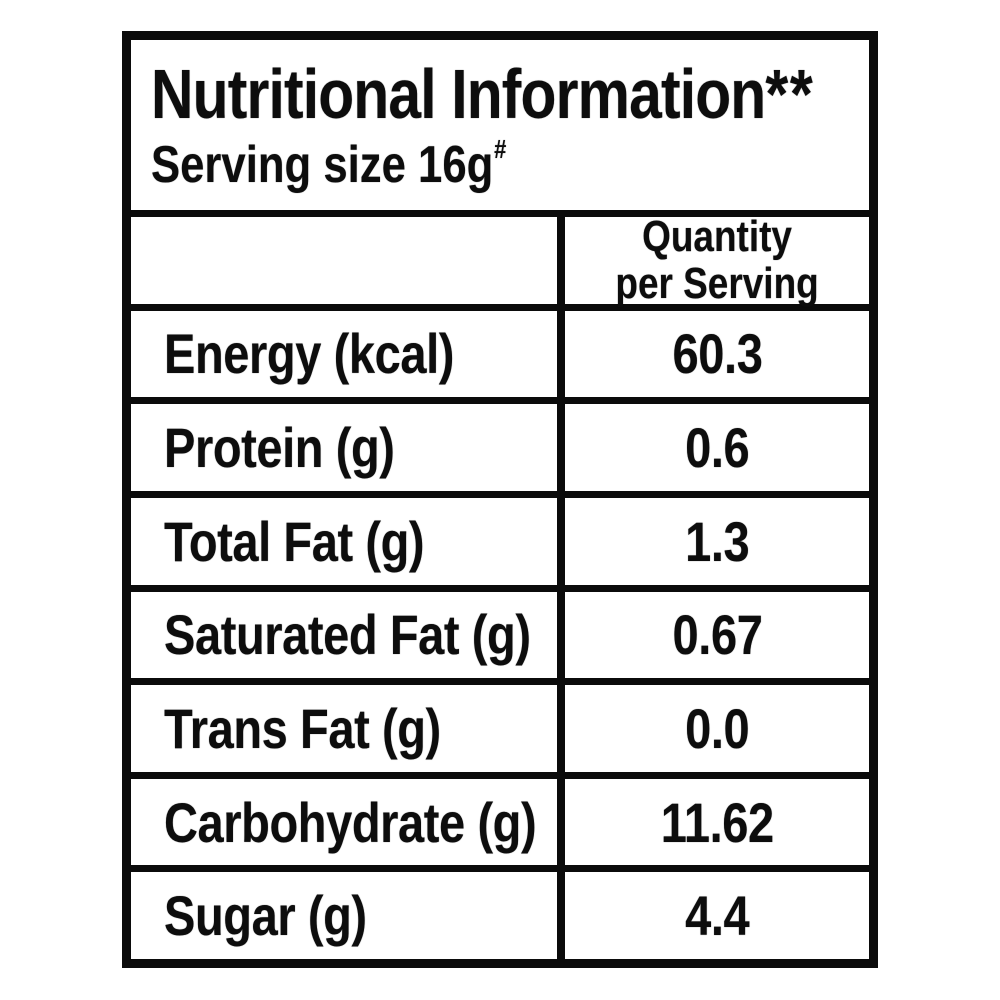  I want to click on column-header-row: Quantity per Serving, so click(500, 258).